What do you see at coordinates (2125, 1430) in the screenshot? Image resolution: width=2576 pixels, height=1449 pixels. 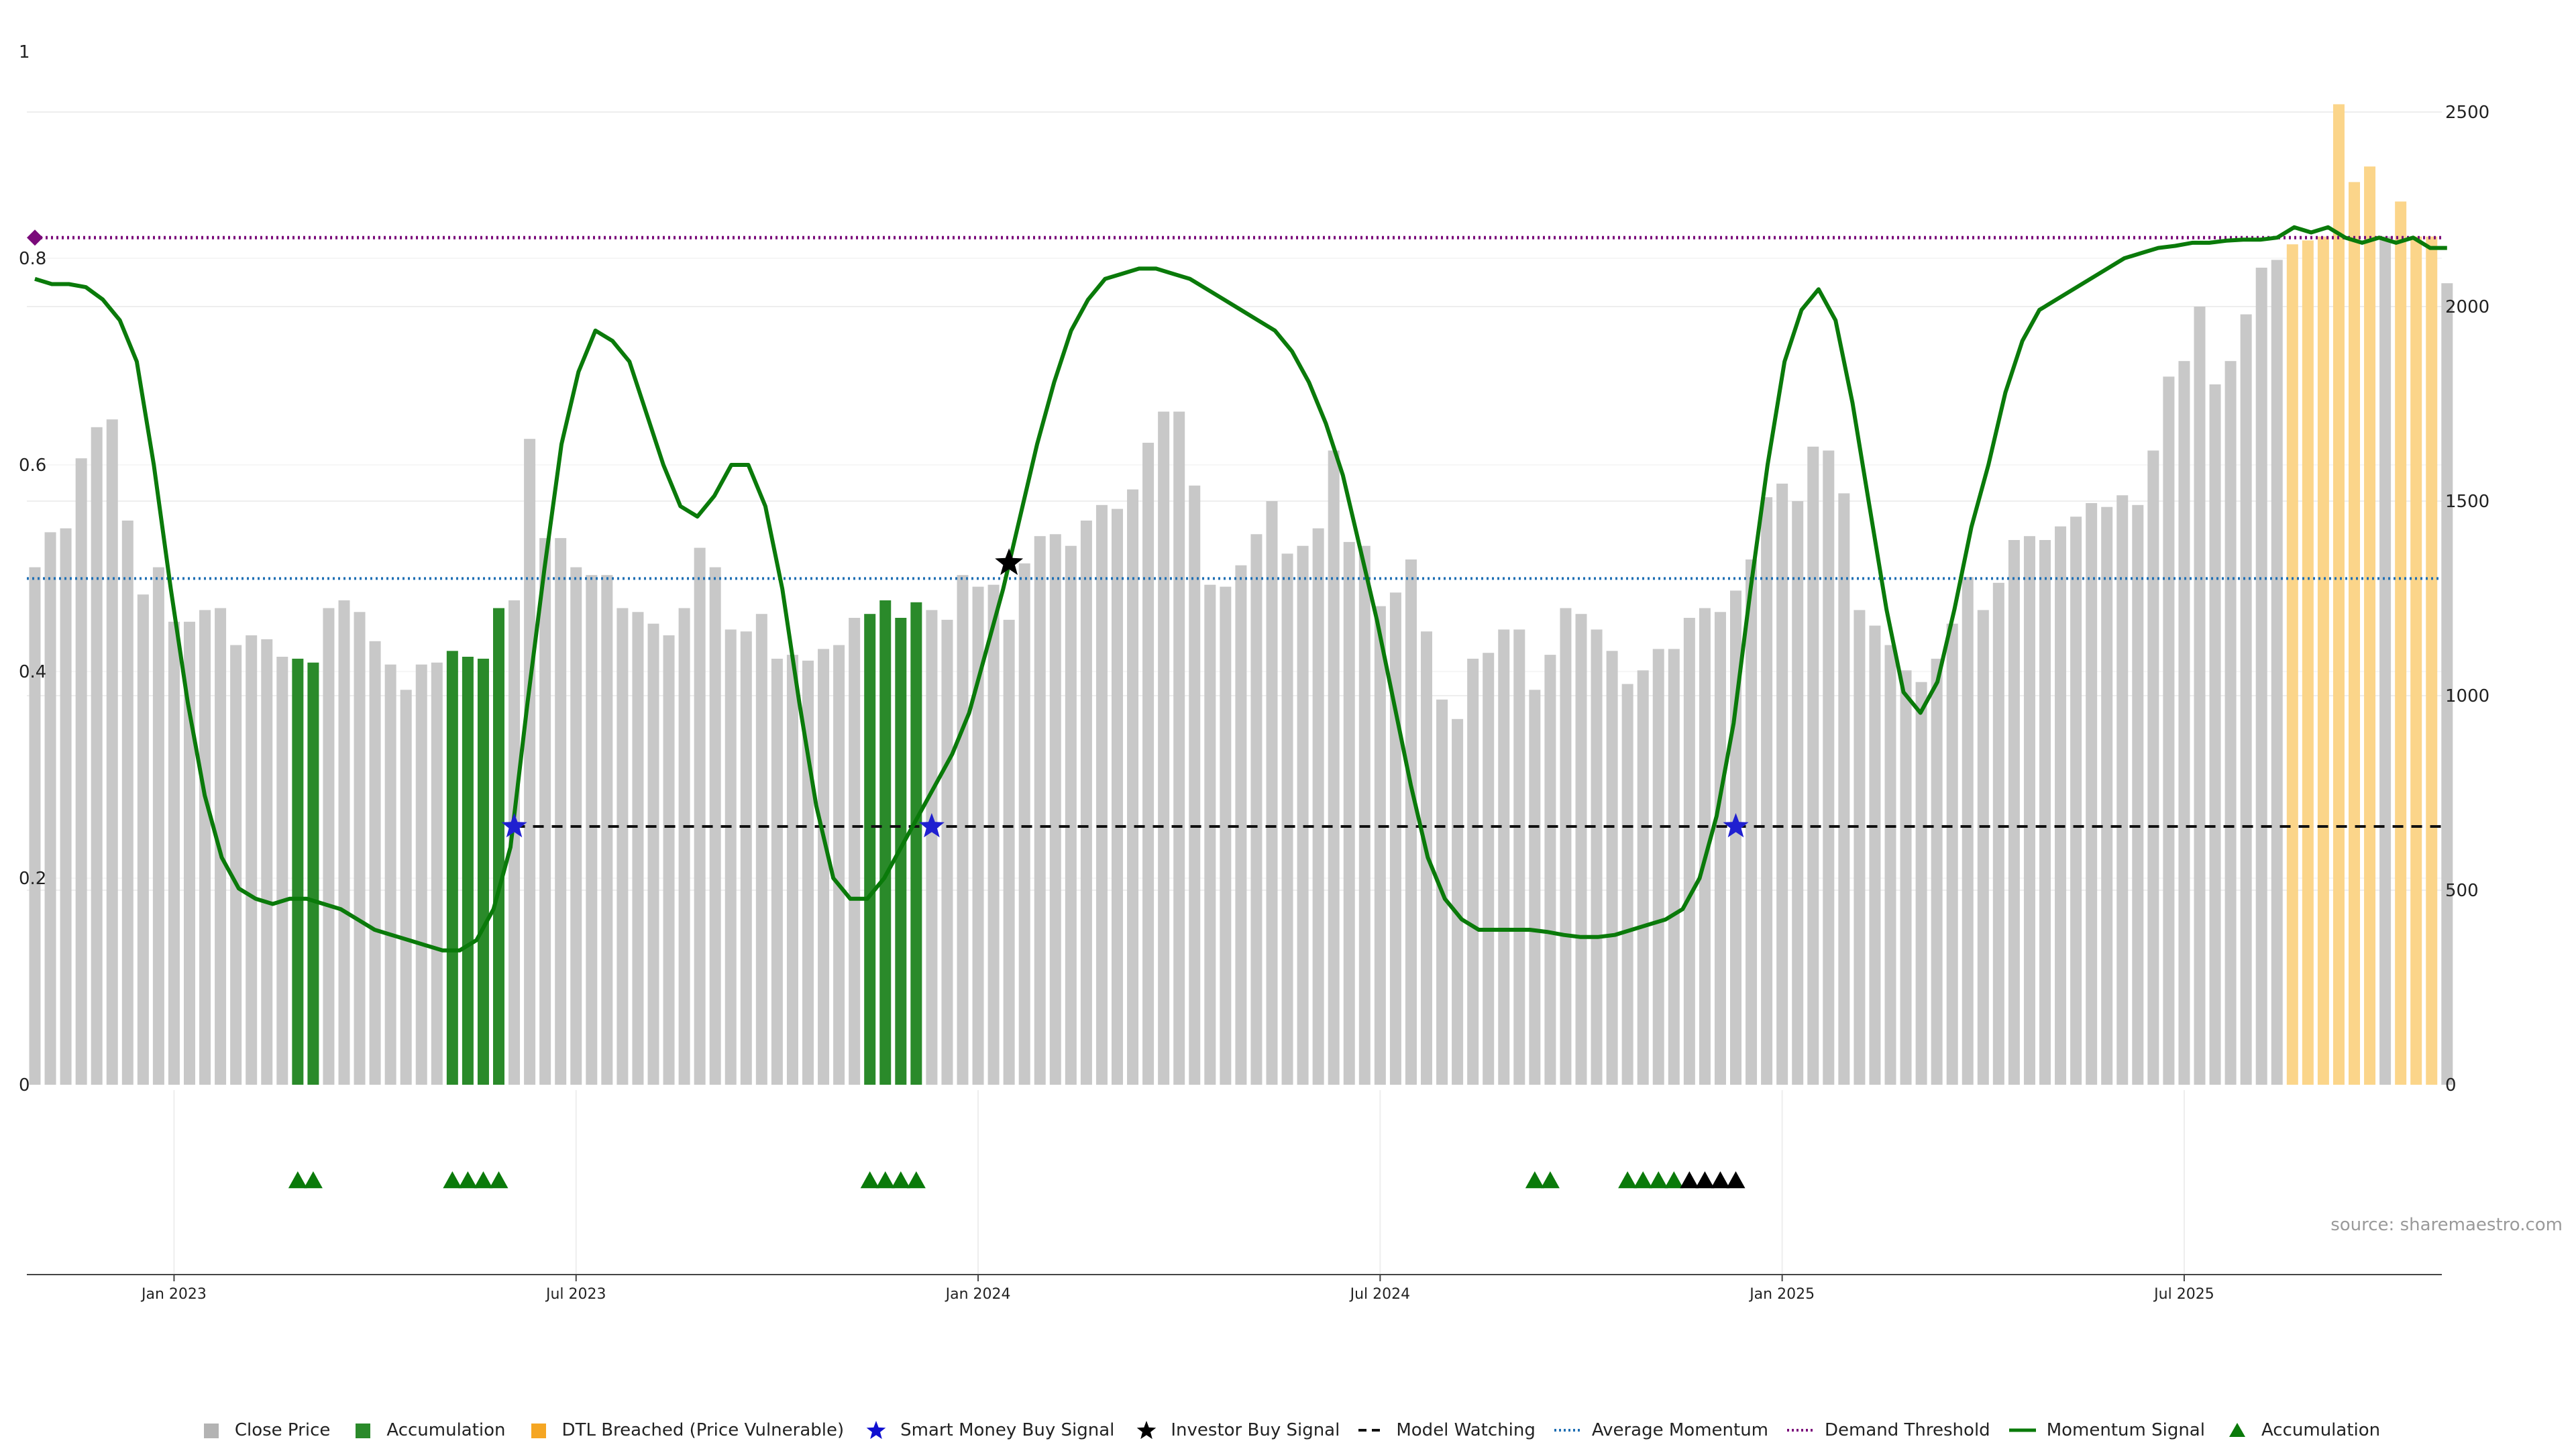 I see `legend-label: Momentum Signal` at bounding box center [2125, 1430].